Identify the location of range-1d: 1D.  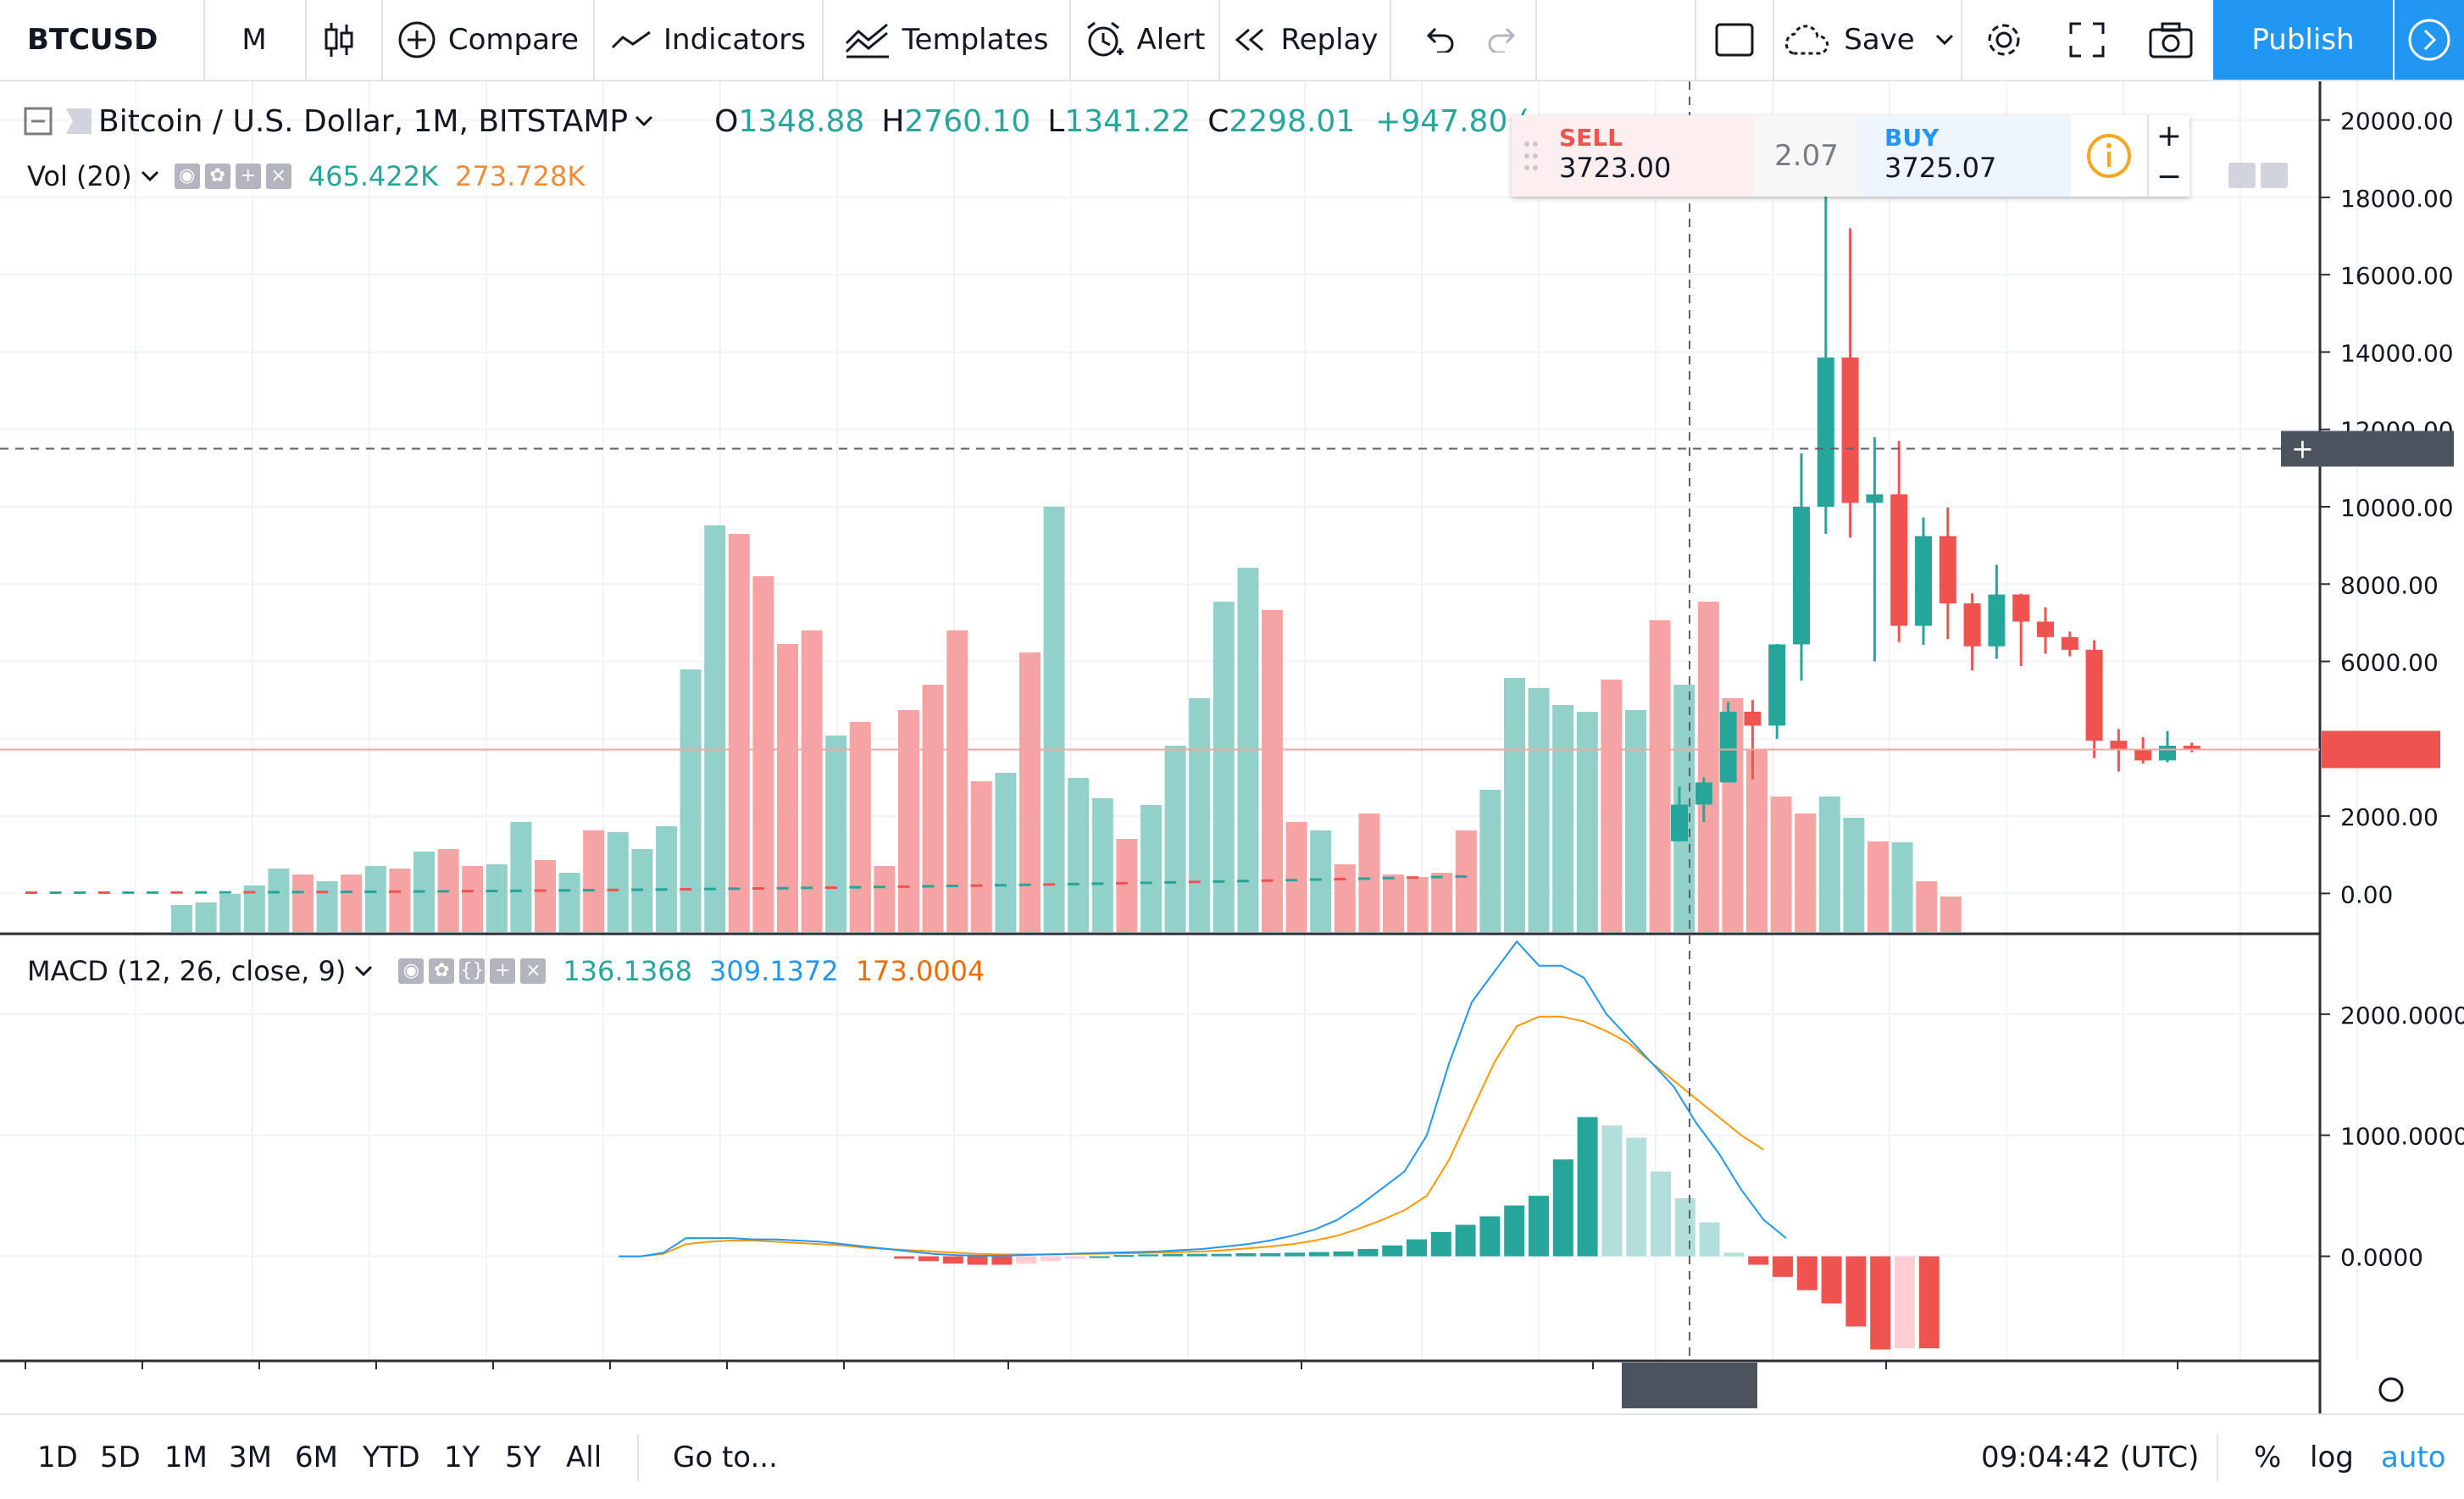
(58, 1457).